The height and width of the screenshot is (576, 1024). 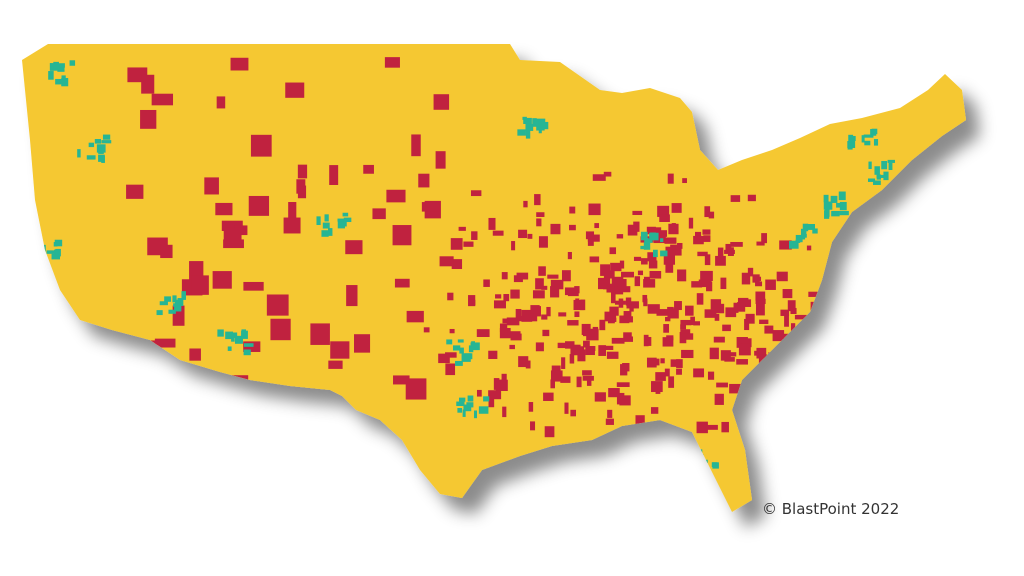 What do you see at coordinates (830, 509) in the screenshot?
I see `credit: © BlastPoint 2022` at bounding box center [830, 509].